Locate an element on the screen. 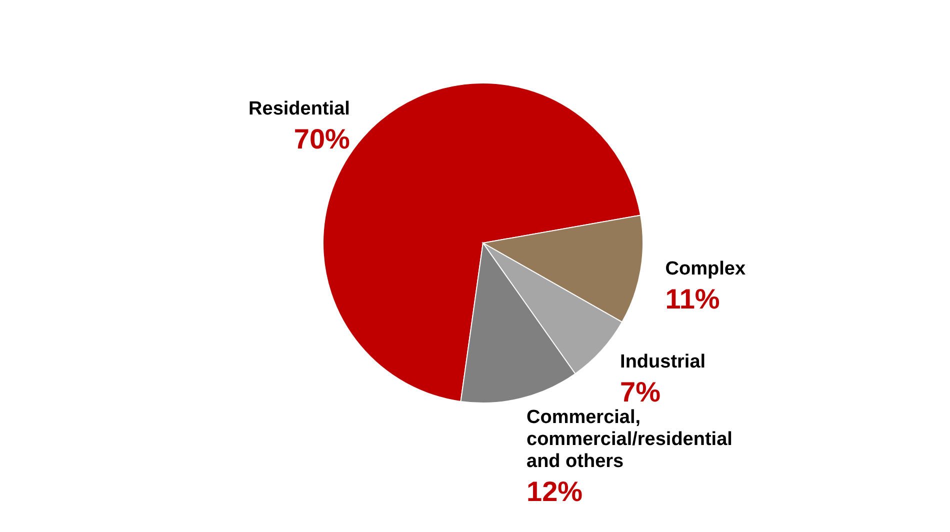 This screenshot has height=532, width=950. data-label: 11% is located at coordinates (692, 298).